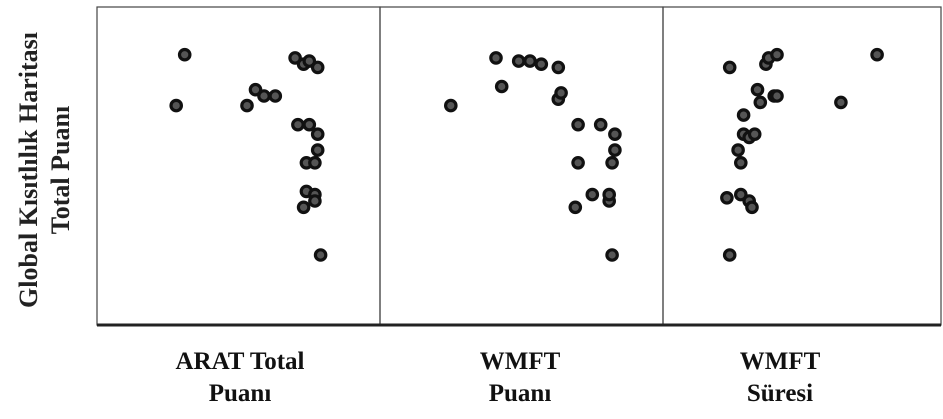  What do you see at coordinates (240, 378) in the screenshot?
I see `x-category-arat: ARAT Total Puanı` at bounding box center [240, 378].